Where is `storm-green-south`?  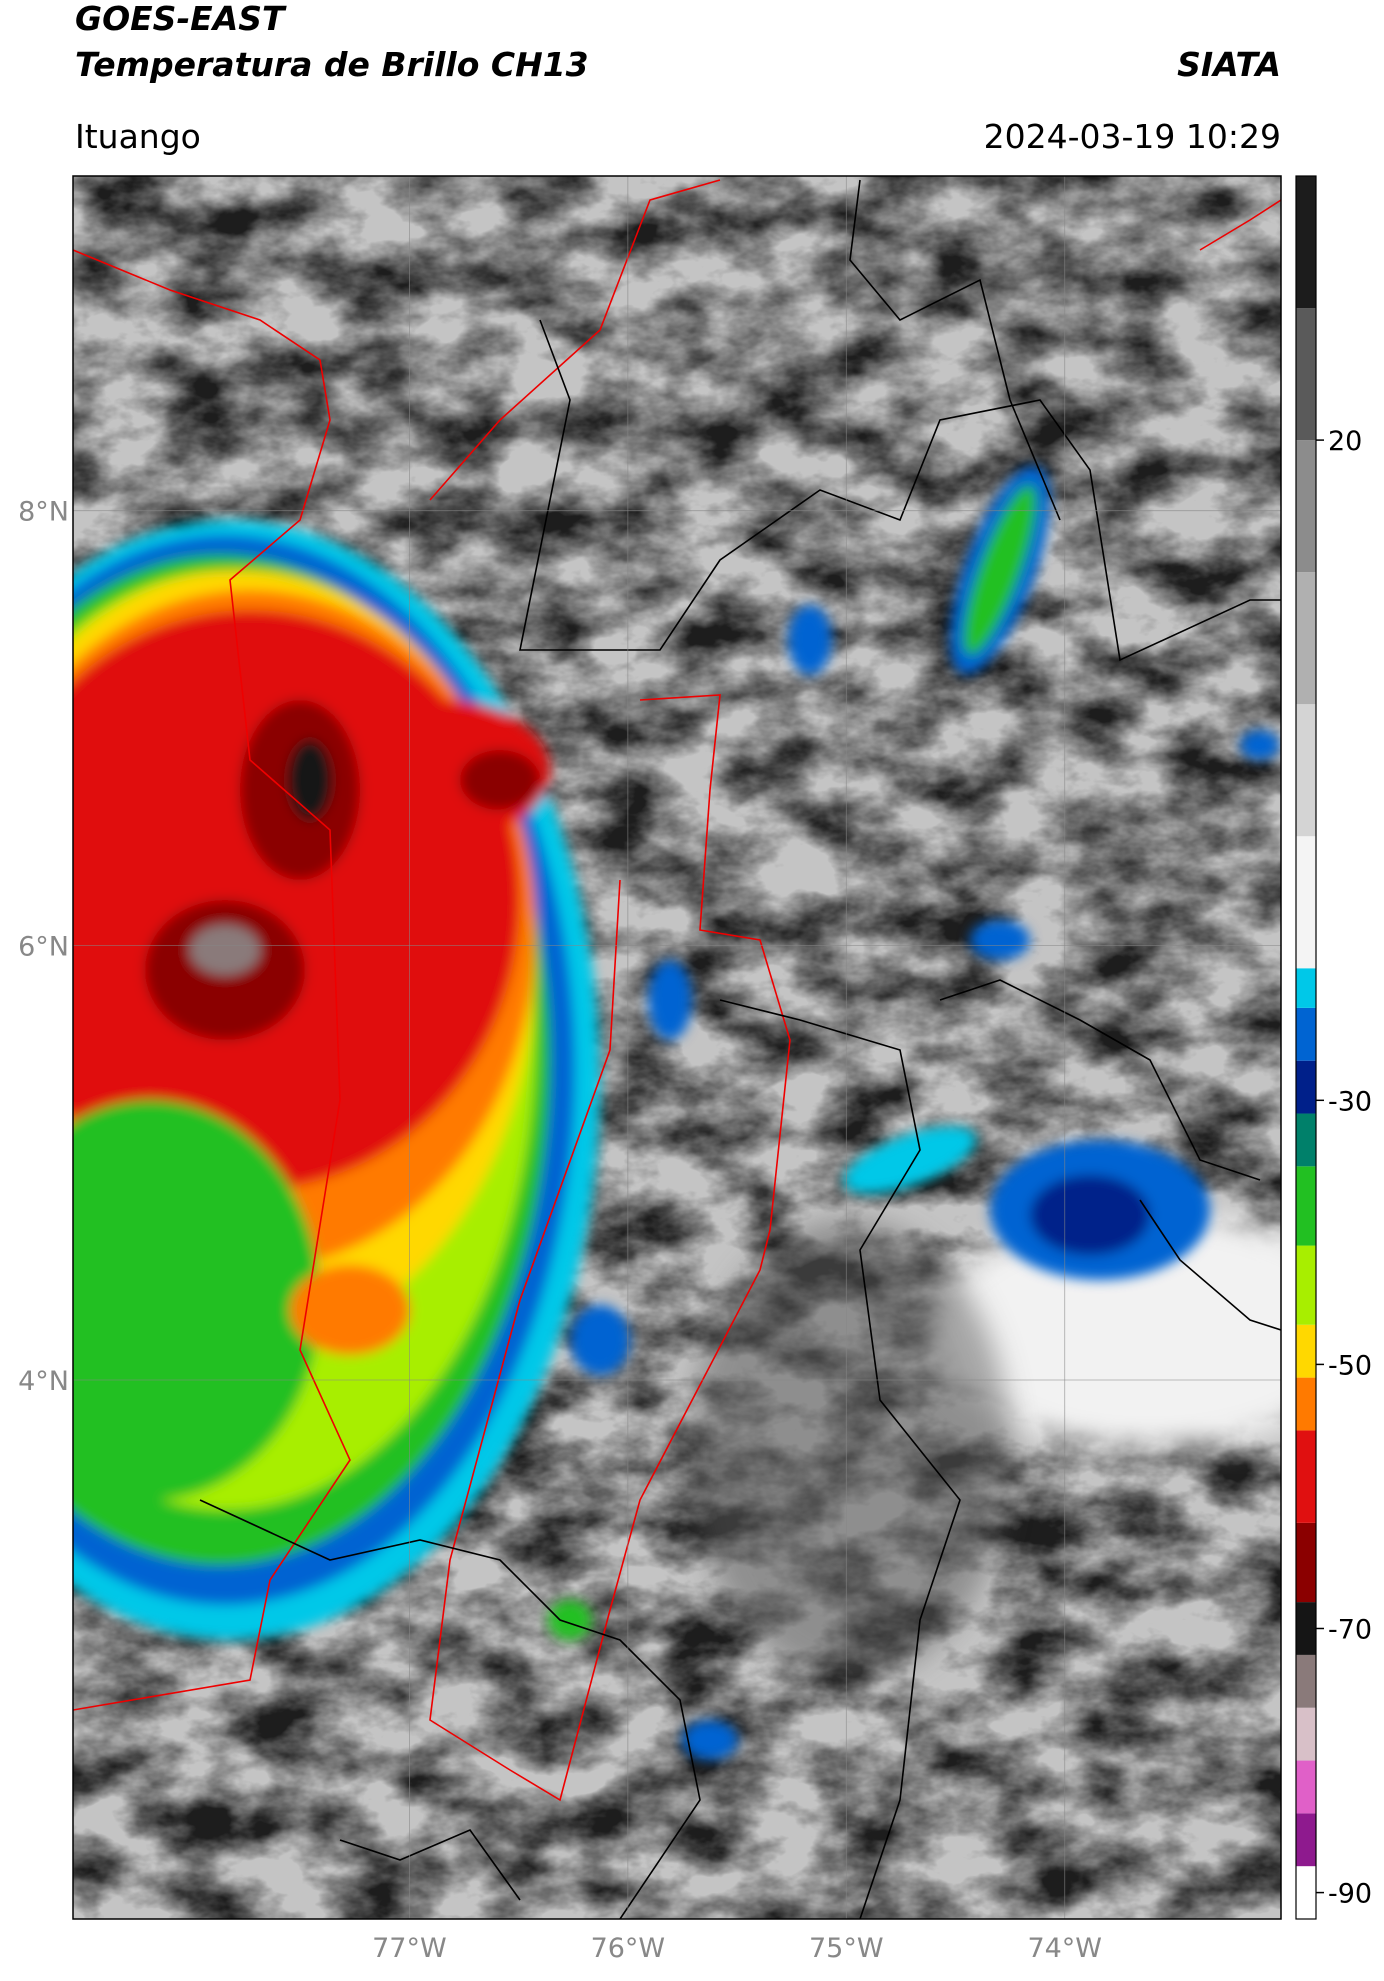
storm-green-south is located at coordinates (196, 1300).